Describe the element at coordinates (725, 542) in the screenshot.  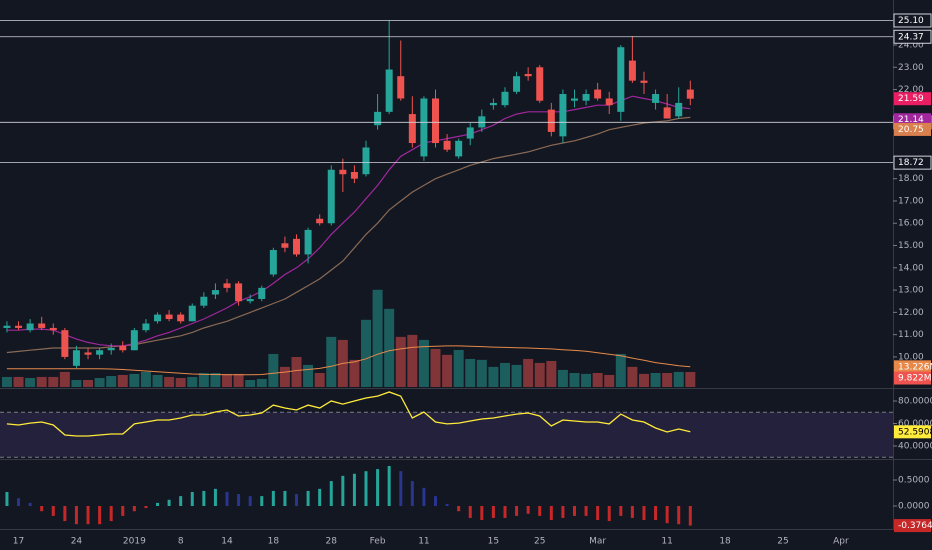
I see `x-tick-label: 18` at that location.